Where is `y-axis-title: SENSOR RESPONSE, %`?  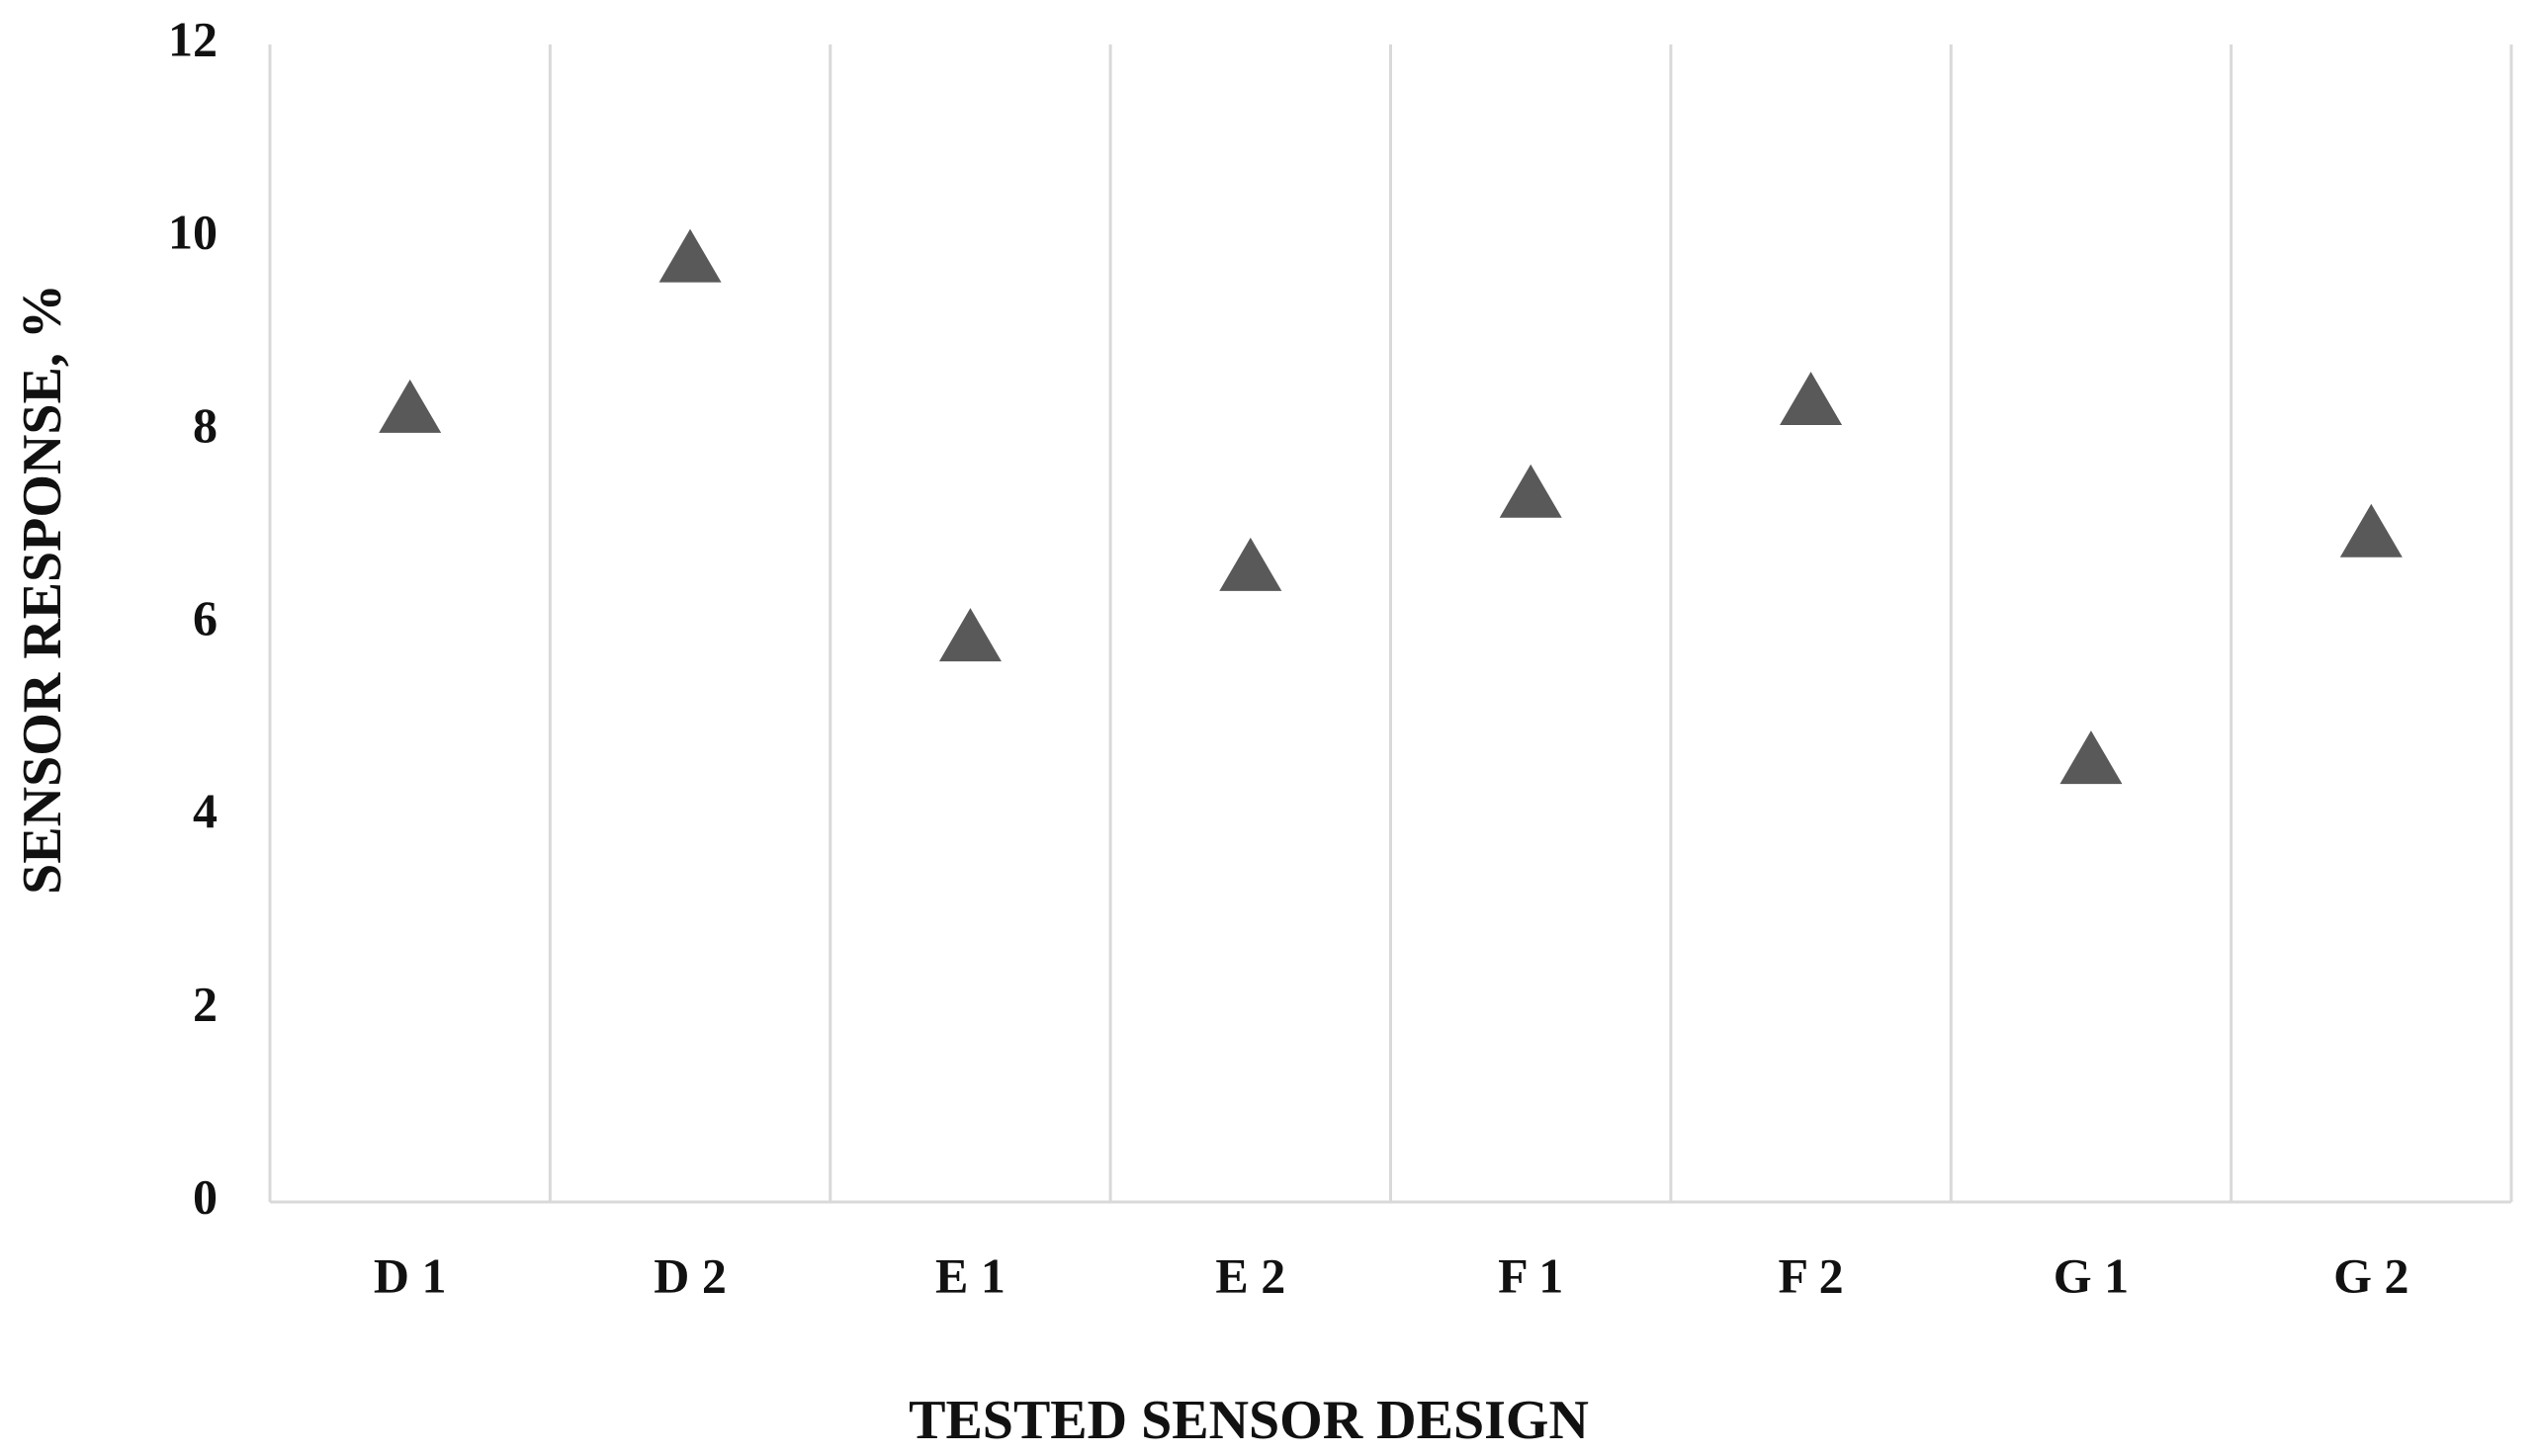
y-axis-title: SENSOR RESPONSE, % is located at coordinates (42, 589).